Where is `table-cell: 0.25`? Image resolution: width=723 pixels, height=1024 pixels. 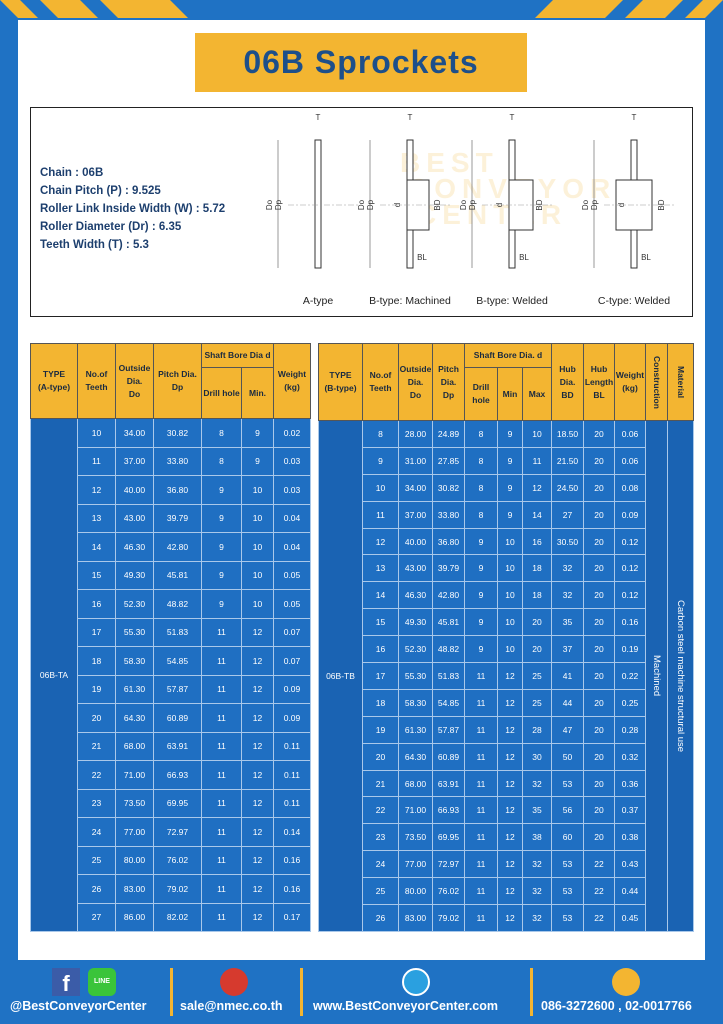
table-cell: 0.25 is located at coordinates (630, 702).